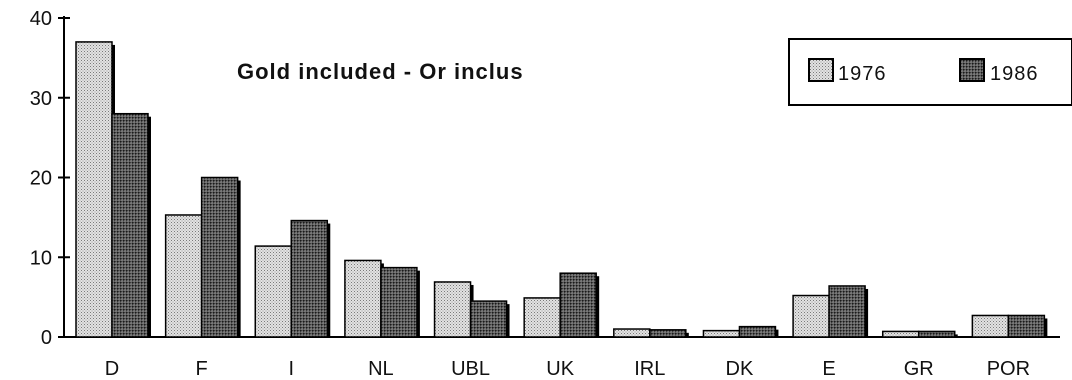 This screenshot has width=1072, height=380. Describe the element at coordinates (470, 369) in the screenshot. I see `x-tick-label: UBL` at that location.